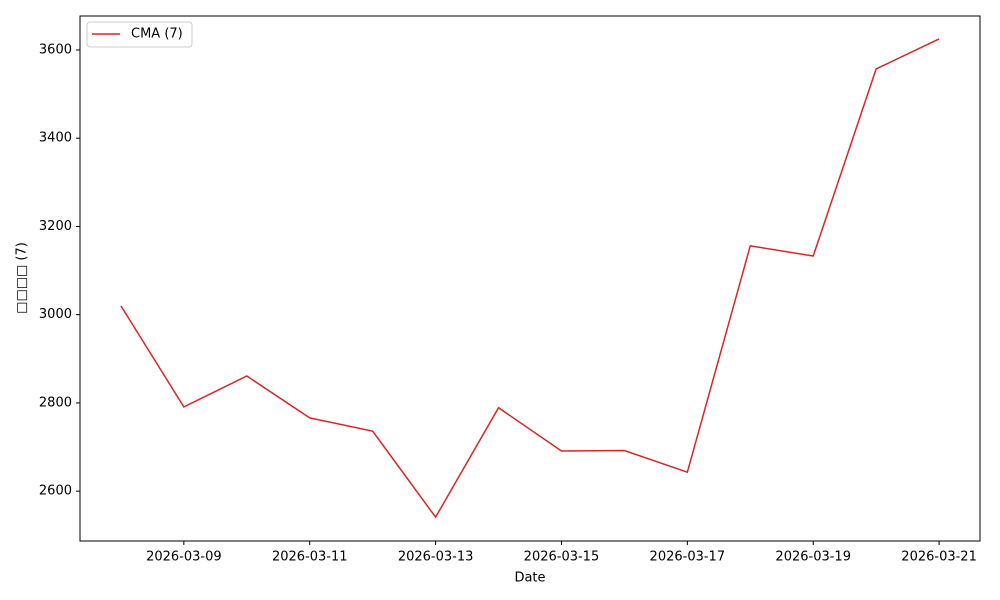  I want to click on x-tick-label: 2026-03-09, so click(184, 557).